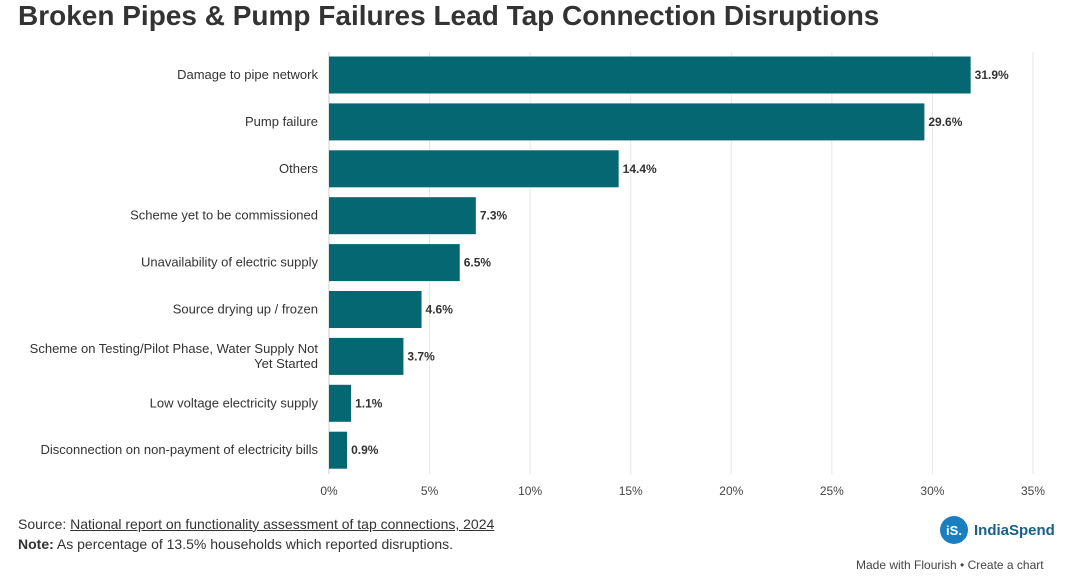 Image resolution: width=1076 pixels, height=587 pixels. I want to click on x-tick-label: 30%, so click(932, 491).